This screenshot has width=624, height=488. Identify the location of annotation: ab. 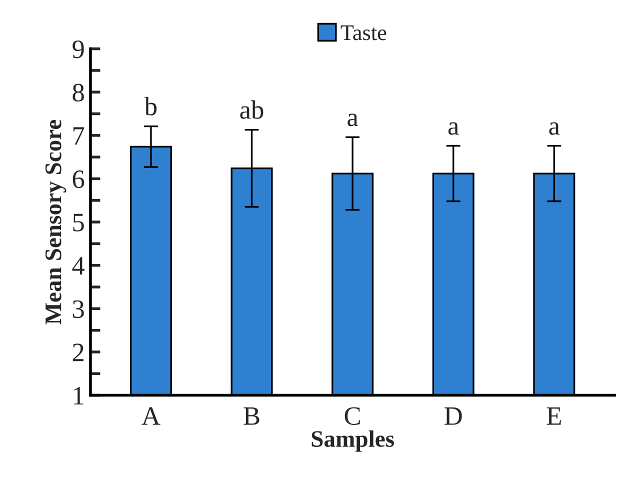
(252, 109).